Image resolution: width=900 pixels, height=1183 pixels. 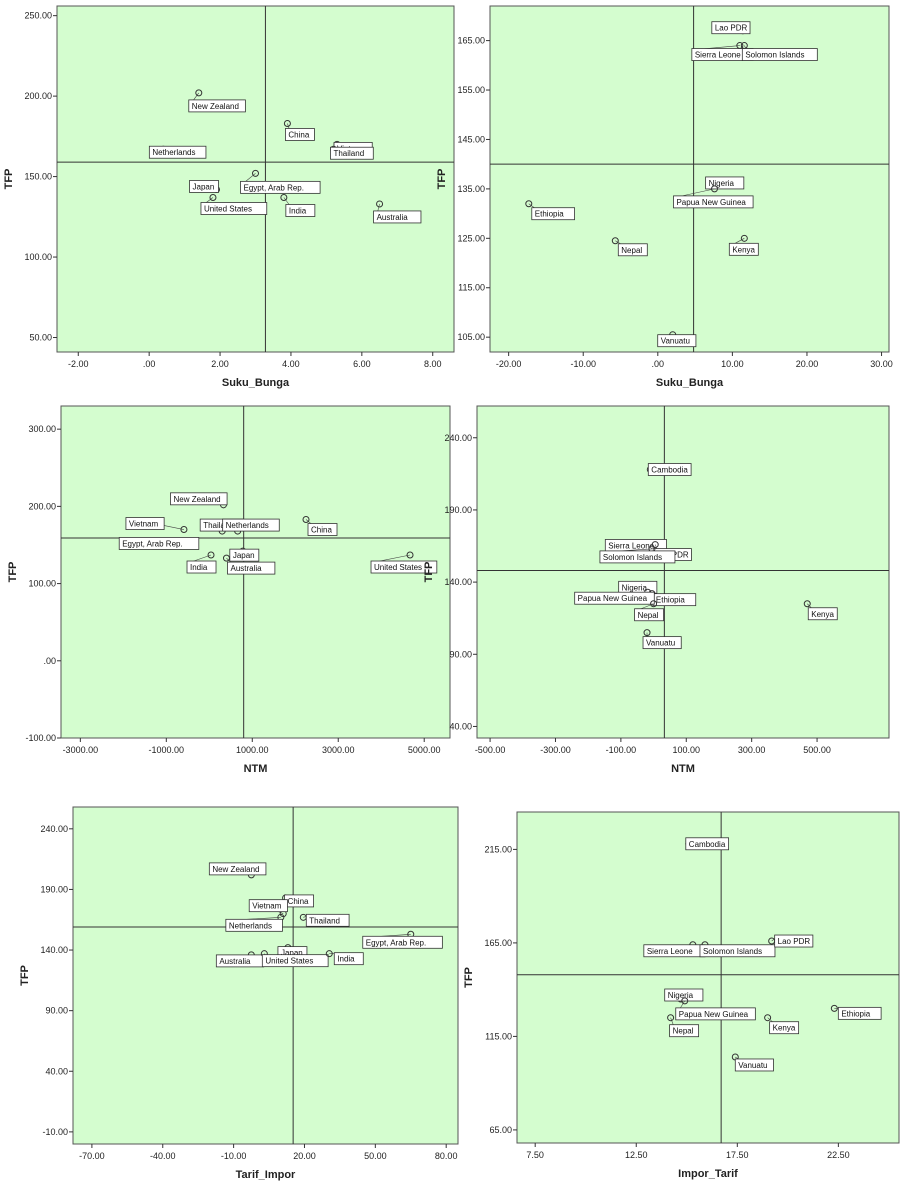 What do you see at coordinates (55, 1132) in the screenshot?
I see `y-tick-label: -10.00` at bounding box center [55, 1132].